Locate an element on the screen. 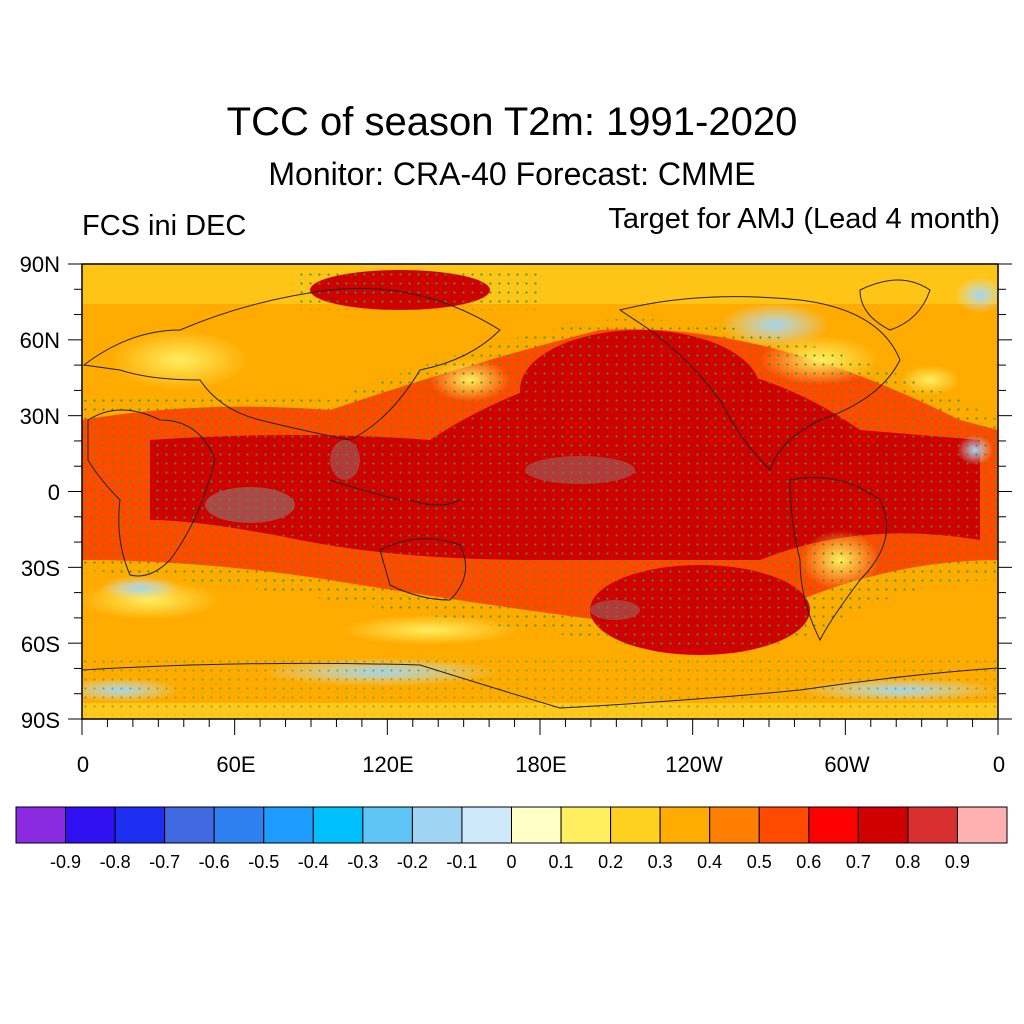  colorbar-label: 0.7 is located at coordinates (858, 862).